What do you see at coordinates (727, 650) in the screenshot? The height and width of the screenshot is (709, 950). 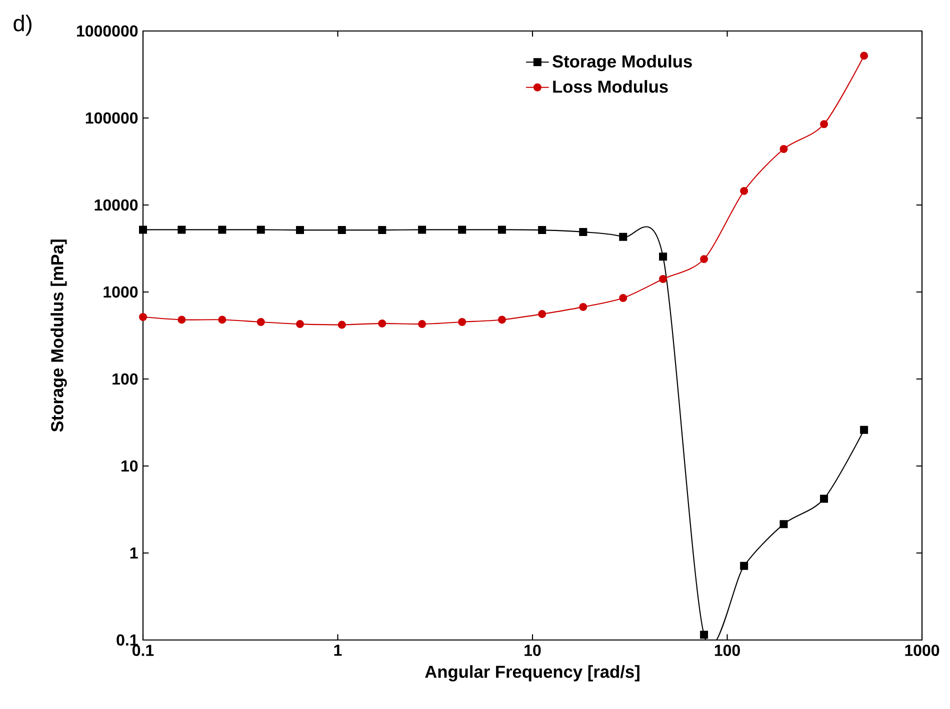 I see `x-tick-label: 100` at bounding box center [727, 650].